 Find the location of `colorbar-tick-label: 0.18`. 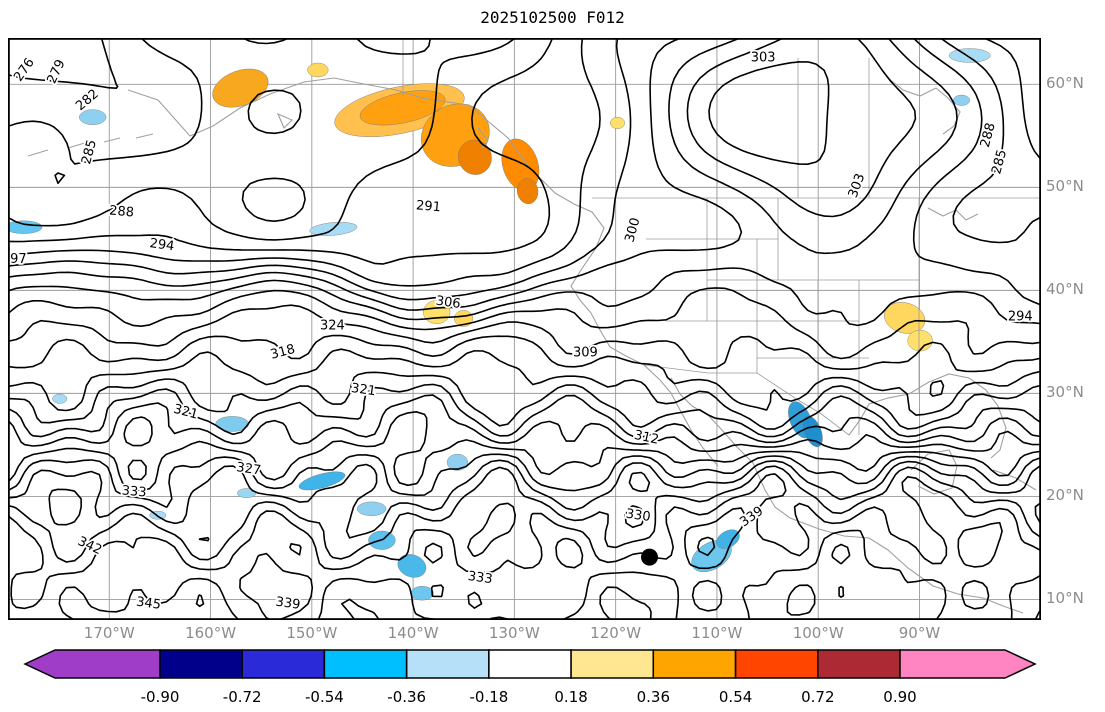

colorbar-tick-label: 0.18 is located at coordinates (570, 697).